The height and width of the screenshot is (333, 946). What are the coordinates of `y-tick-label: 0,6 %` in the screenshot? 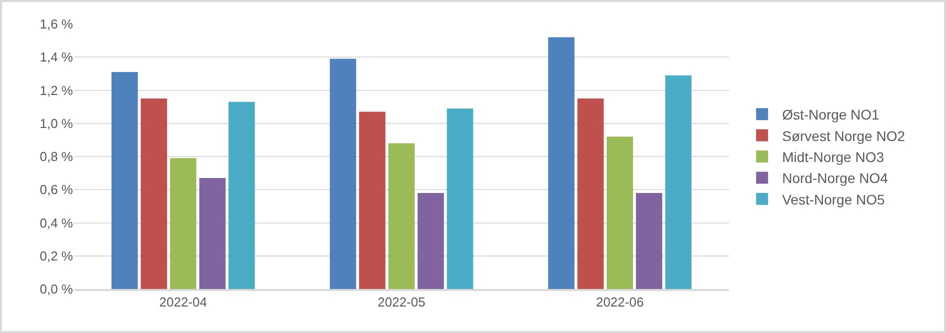 It's located at (57, 190).